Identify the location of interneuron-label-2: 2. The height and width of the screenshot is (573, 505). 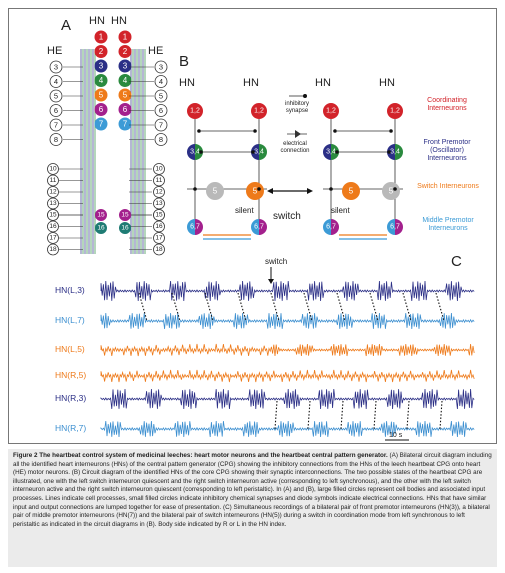
(101, 51).